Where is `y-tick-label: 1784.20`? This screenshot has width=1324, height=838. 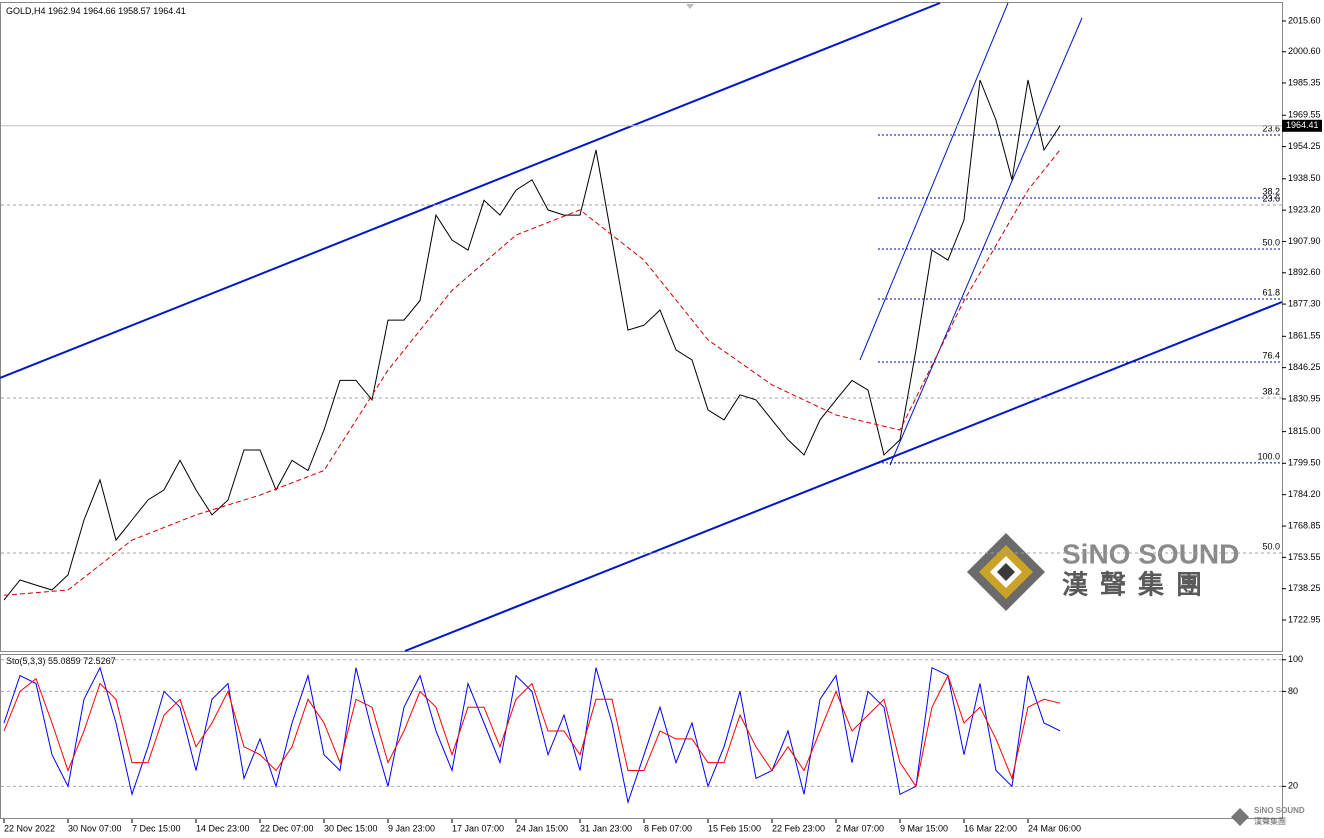 y-tick-label: 1784.20 is located at coordinates (1304, 494).